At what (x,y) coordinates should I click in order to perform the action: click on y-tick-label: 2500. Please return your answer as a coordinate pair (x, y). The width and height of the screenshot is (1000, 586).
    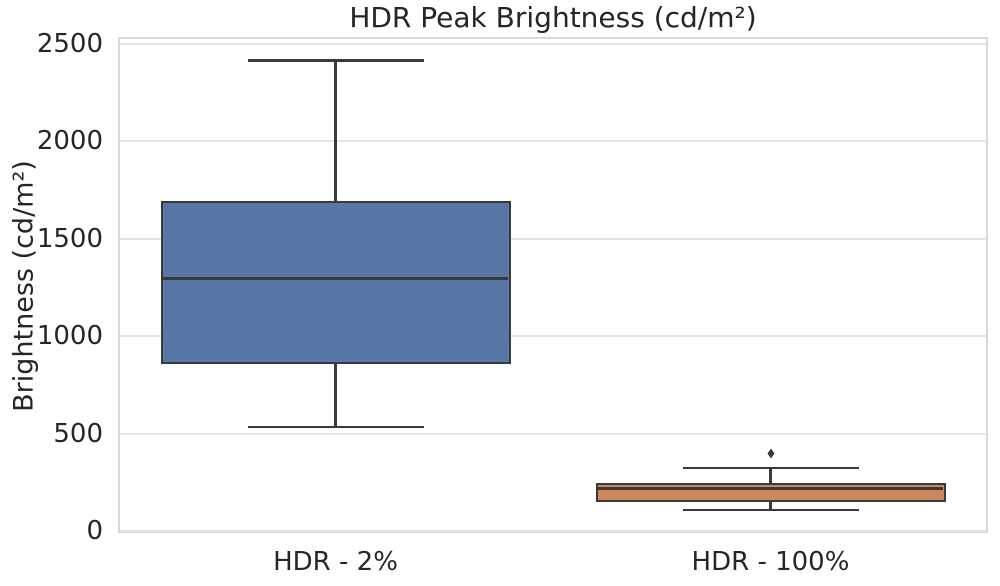
    Looking at the image, I should click on (69, 43).